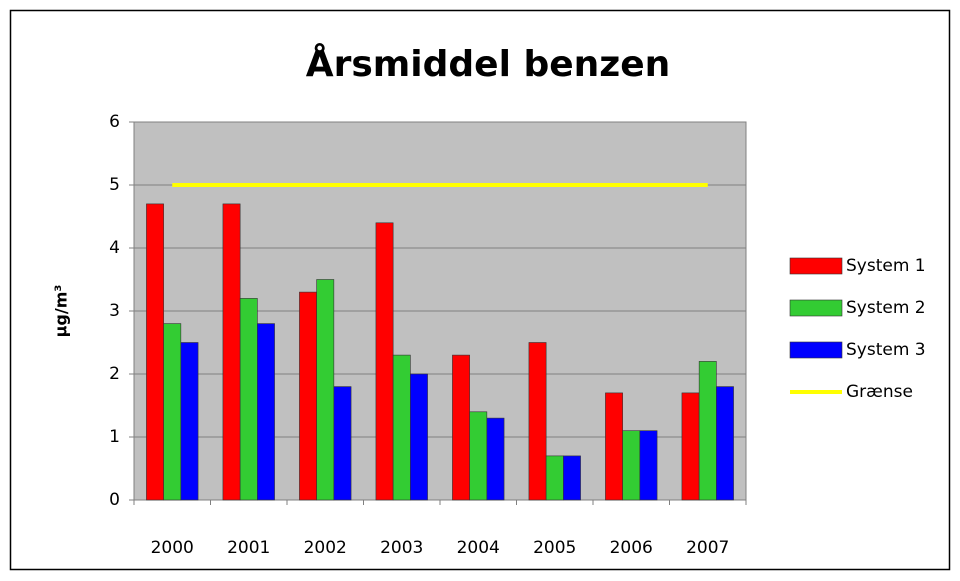 The image size is (960, 581). I want to click on x-tick-label: 2005, so click(554, 548).